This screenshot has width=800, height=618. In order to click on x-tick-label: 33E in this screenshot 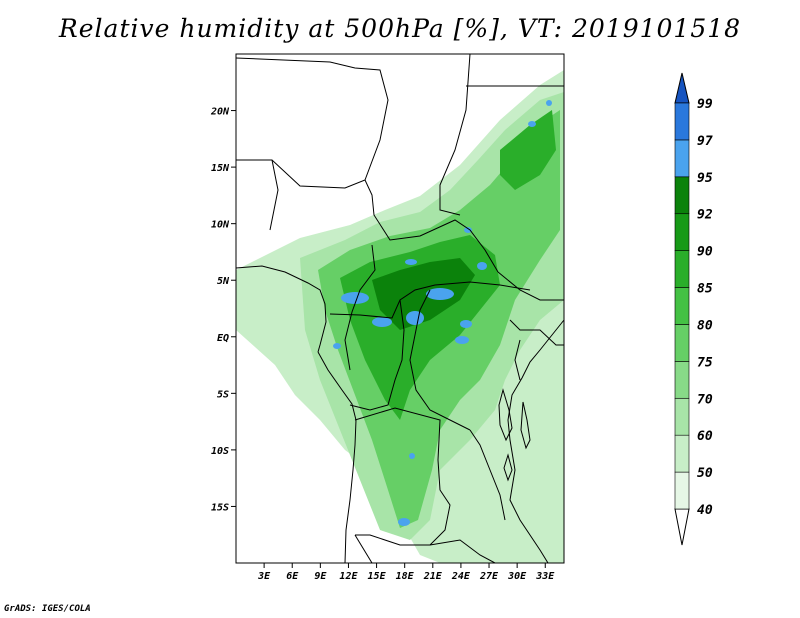, I will do `click(545, 576)`.